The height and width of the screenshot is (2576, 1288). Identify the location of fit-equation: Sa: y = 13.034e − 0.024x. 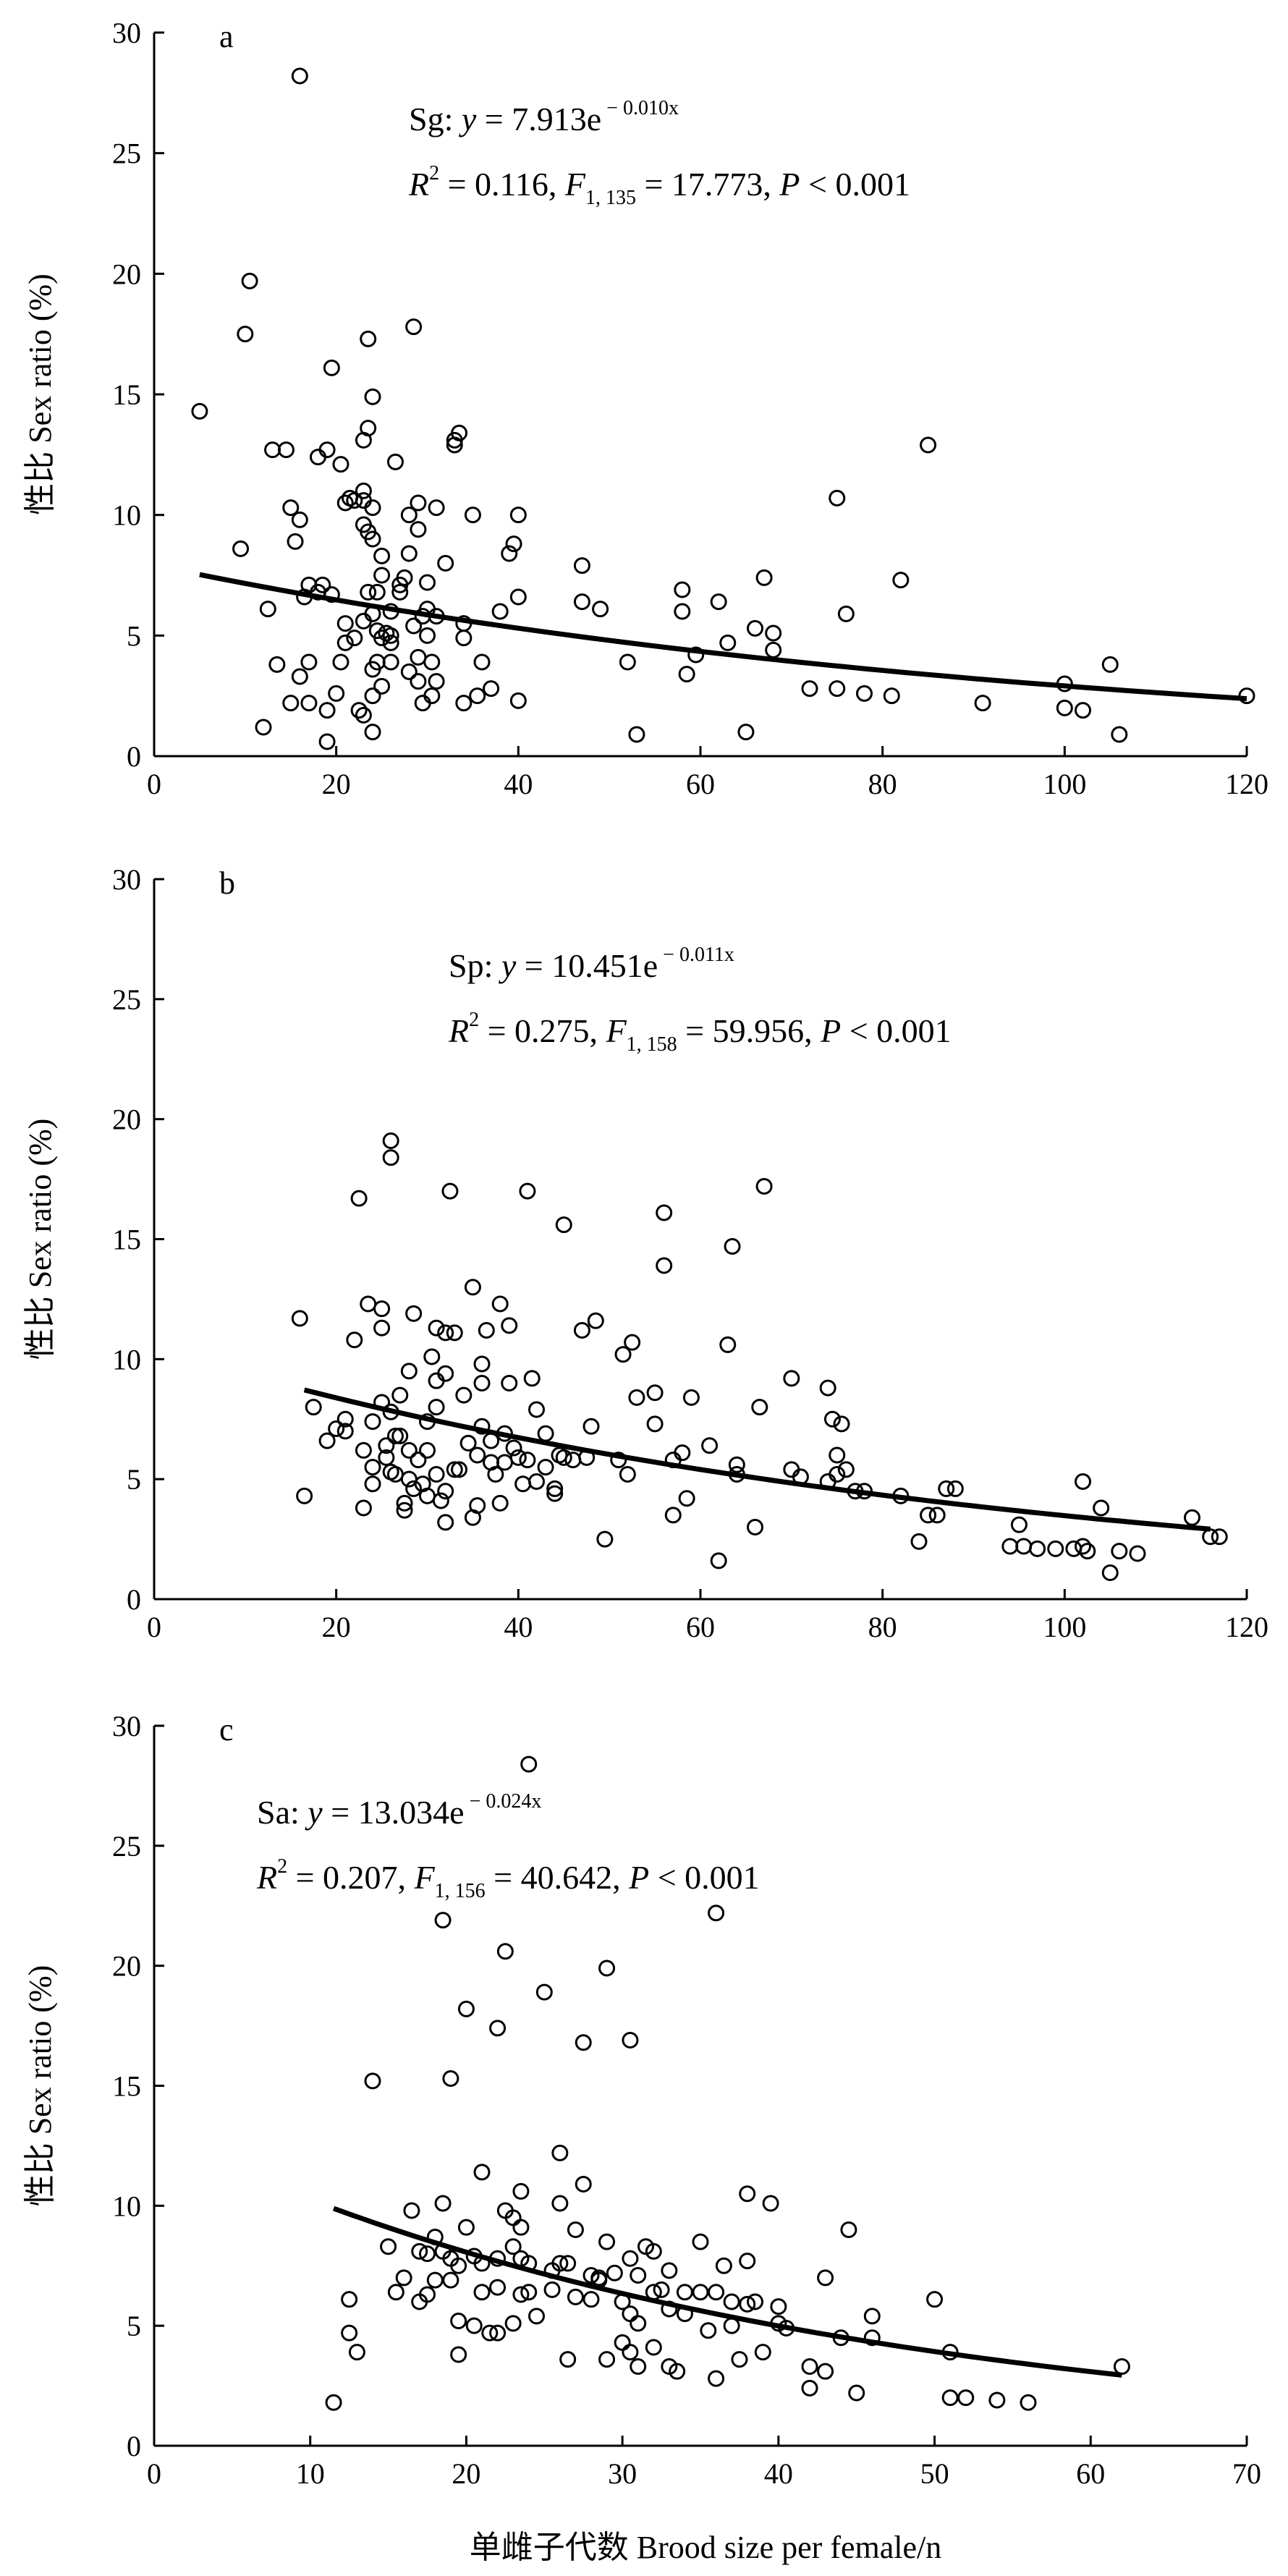
(399, 1810).